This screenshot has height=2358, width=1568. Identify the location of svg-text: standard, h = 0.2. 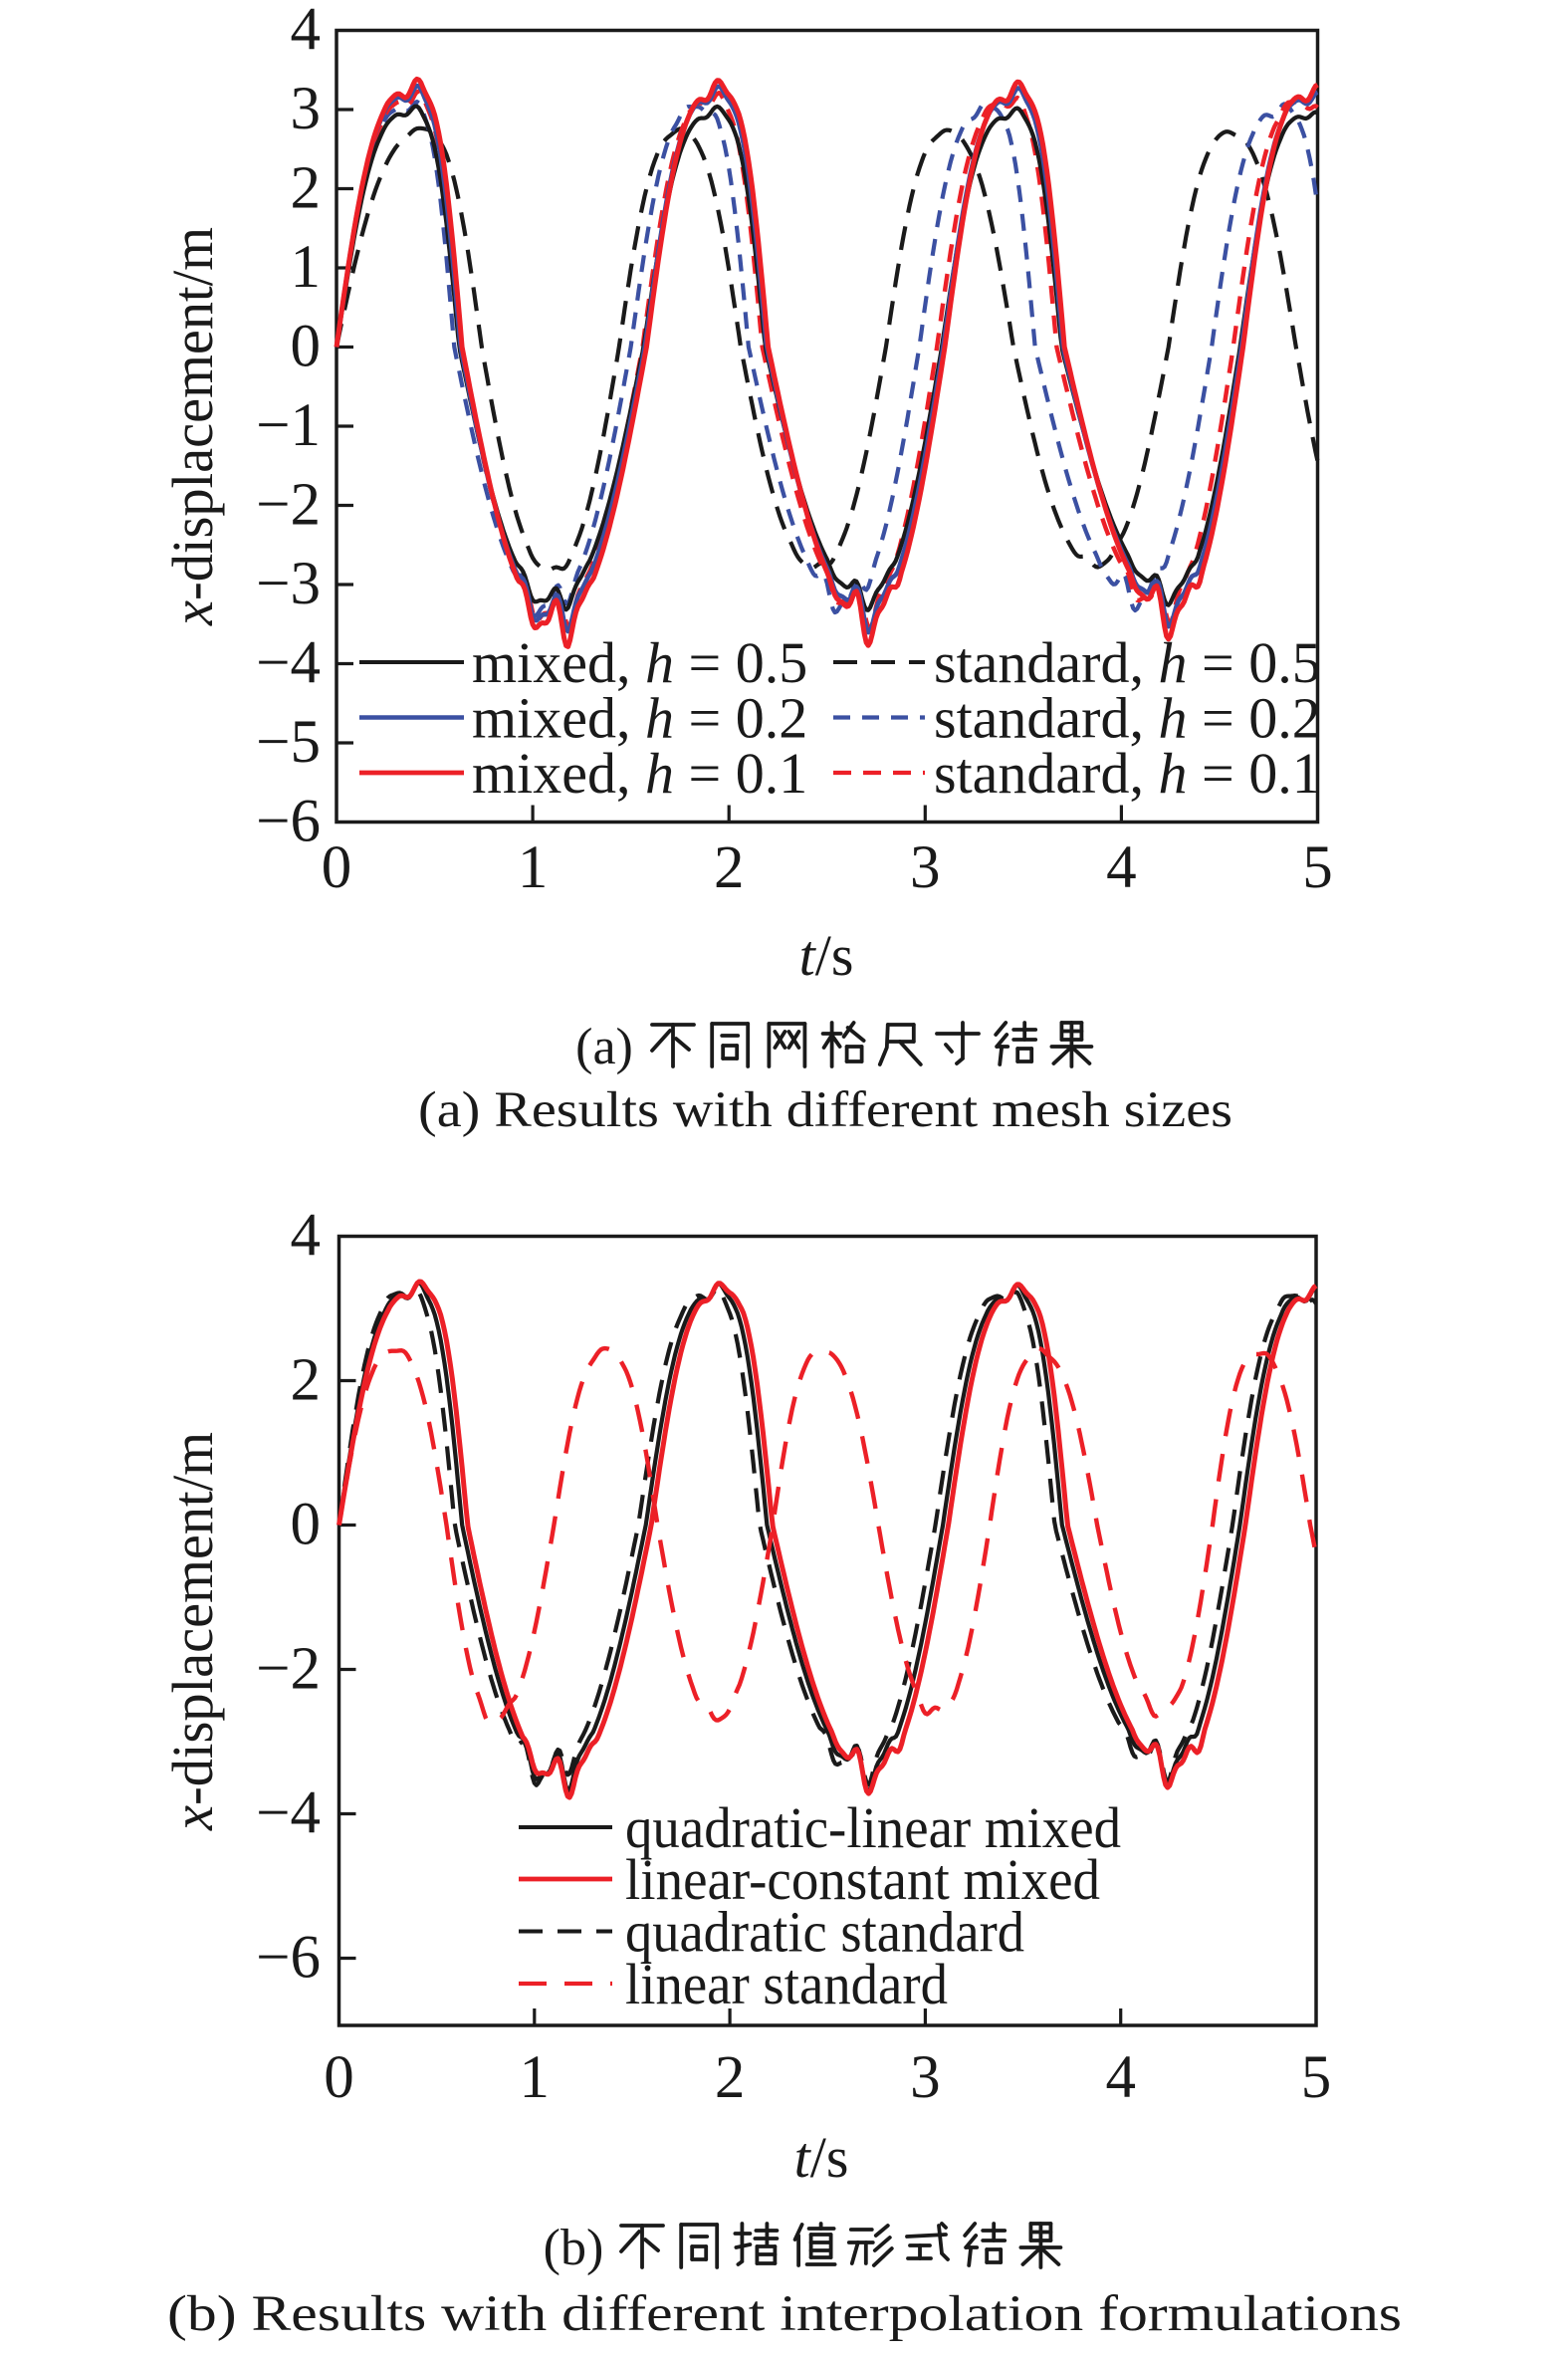
(1128, 718).